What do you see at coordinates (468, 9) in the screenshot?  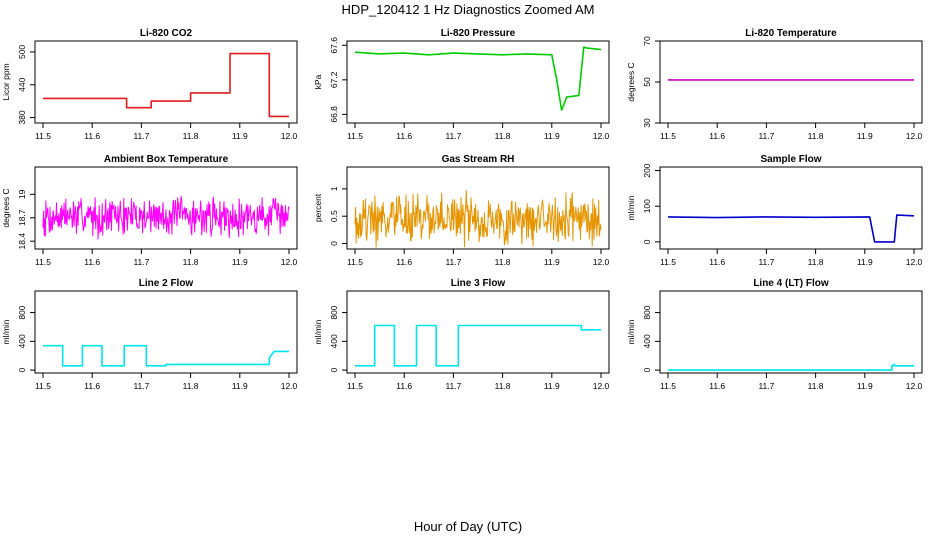 I see `figure-title: HDP_120412 1 Hz Diagnostics Zoomed AM` at bounding box center [468, 9].